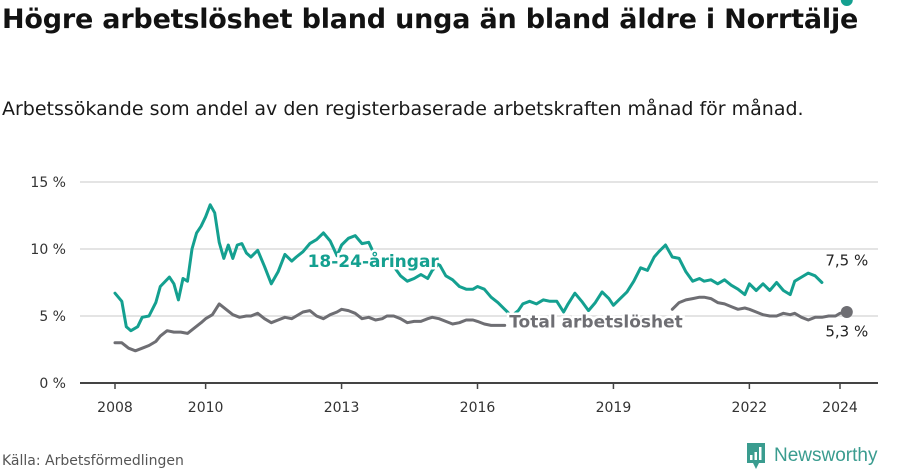 The height and width of the screenshot is (474, 900). I want to click on x-tick-label: 2016, so click(478, 408).